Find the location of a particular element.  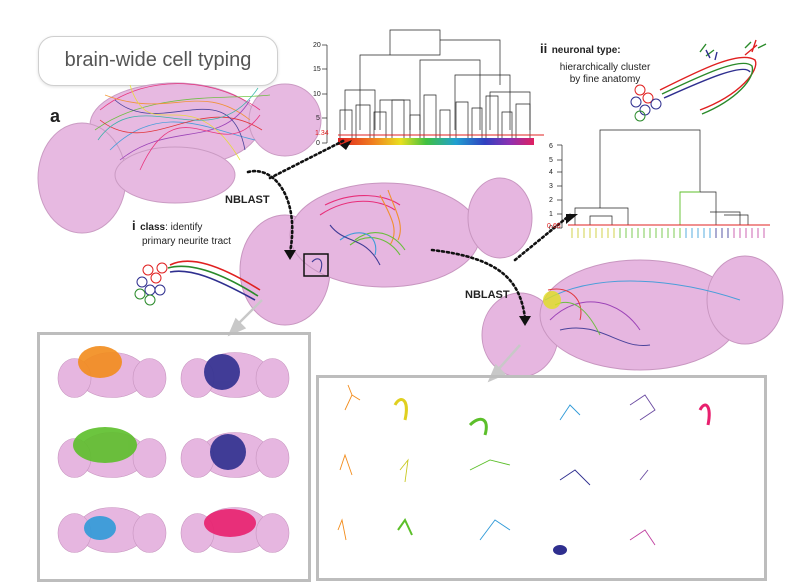

ytick-large-15: 15 is located at coordinates (317, 69).